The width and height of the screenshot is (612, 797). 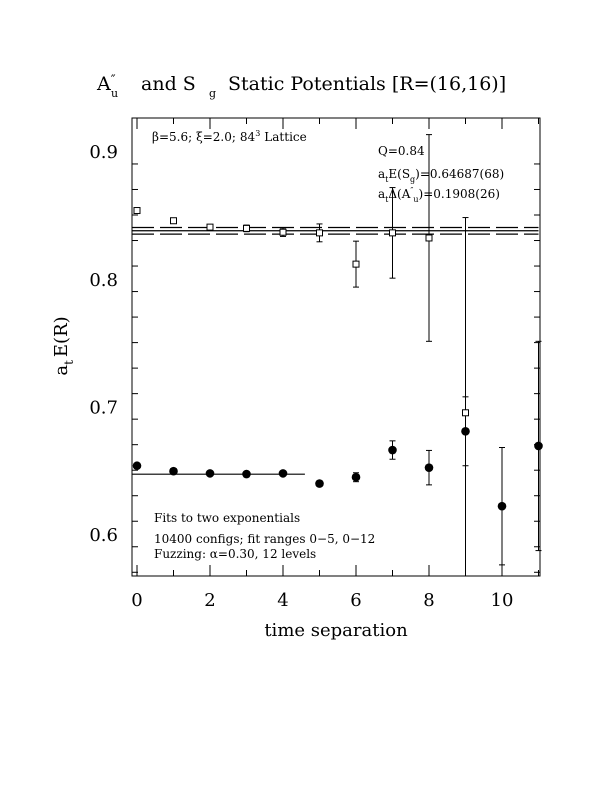 I want to click on energy-sg: atE(Sg)=0.64687(68), so click(x=441, y=175).